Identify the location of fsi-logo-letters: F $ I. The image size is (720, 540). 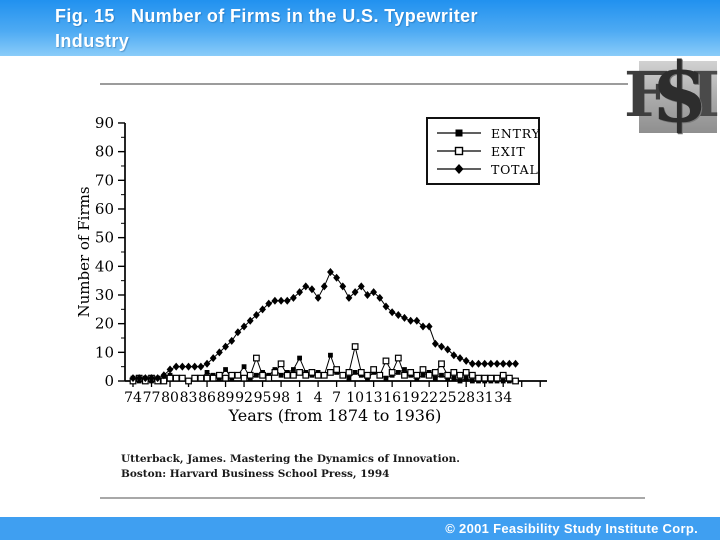
(671, 93).